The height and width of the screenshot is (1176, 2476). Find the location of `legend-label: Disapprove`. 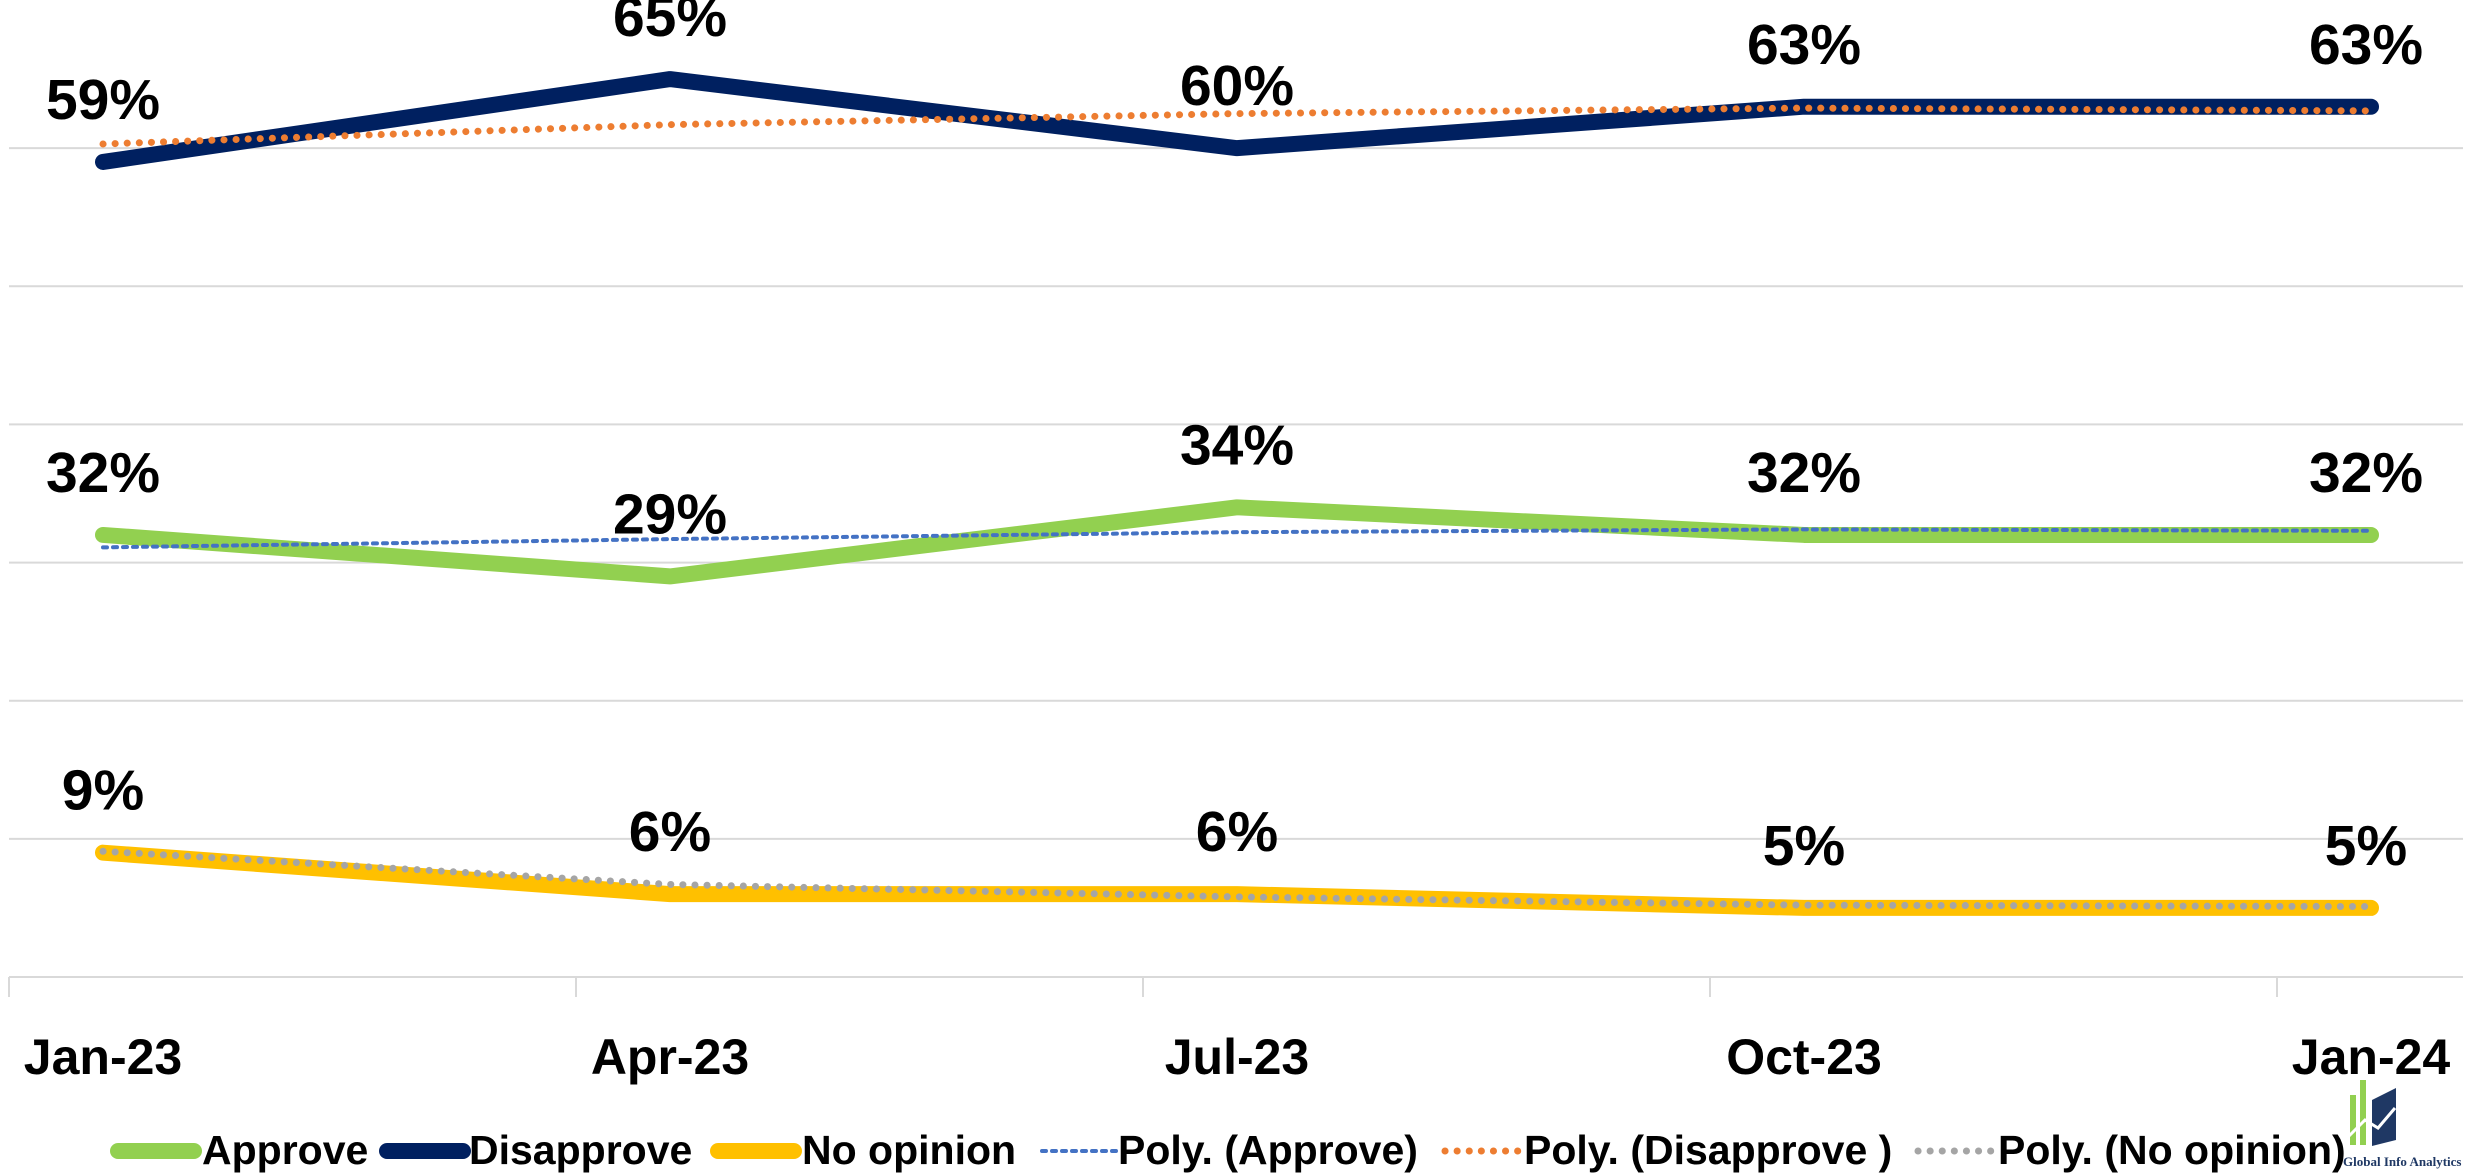

legend-label: Disapprove is located at coordinates (580, 1150).